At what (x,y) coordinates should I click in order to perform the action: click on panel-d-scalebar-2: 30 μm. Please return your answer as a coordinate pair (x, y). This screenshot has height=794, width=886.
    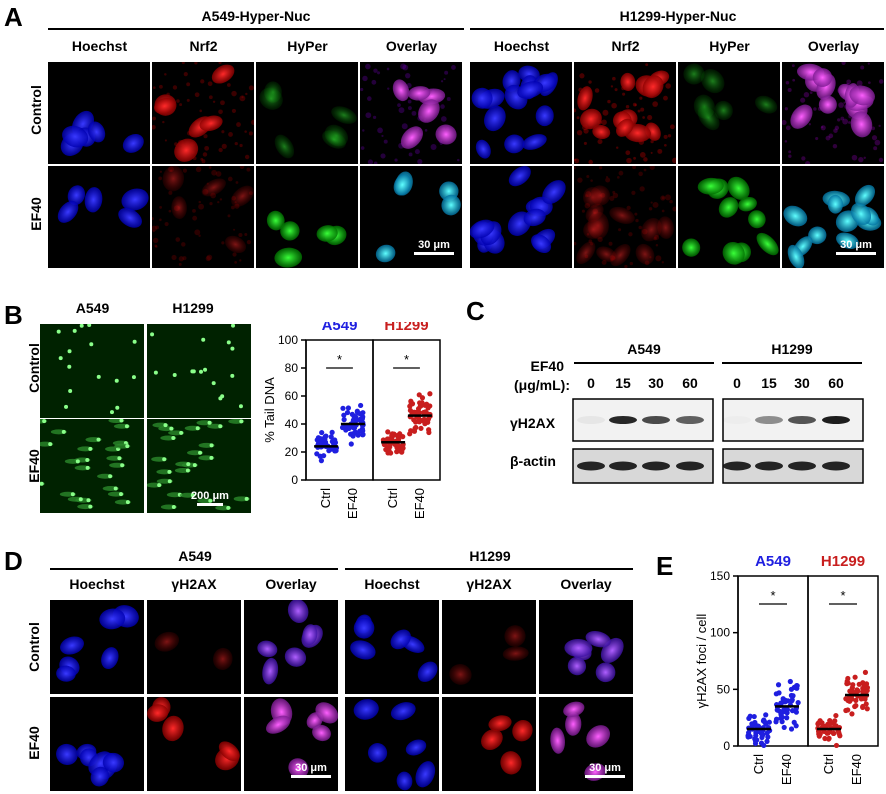
    Looking at the image, I should click on (605, 770).